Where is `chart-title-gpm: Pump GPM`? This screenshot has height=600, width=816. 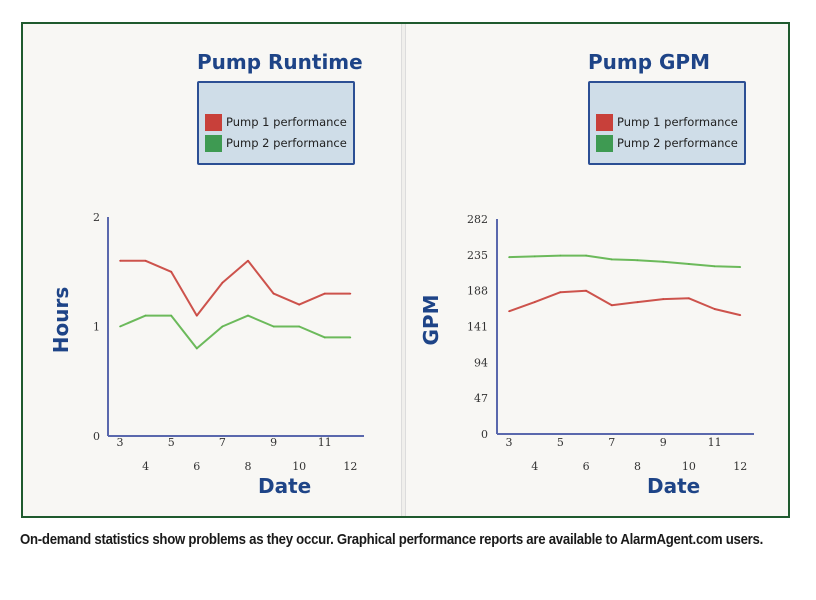 chart-title-gpm: Pump GPM is located at coordinates (649, 62).